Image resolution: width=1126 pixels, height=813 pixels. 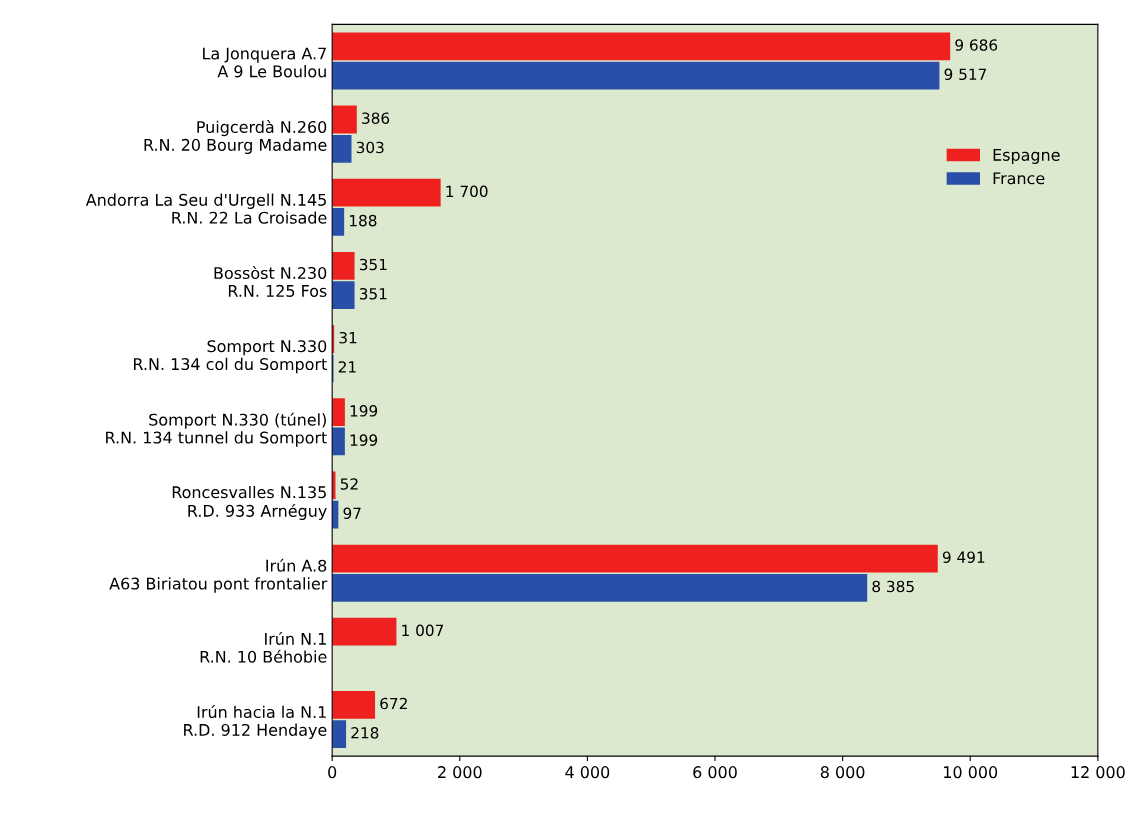 What do you see at coordinates (423, 630) in the screenshot?
I see `data-label: 1 007` at bounding box center [423, 630].